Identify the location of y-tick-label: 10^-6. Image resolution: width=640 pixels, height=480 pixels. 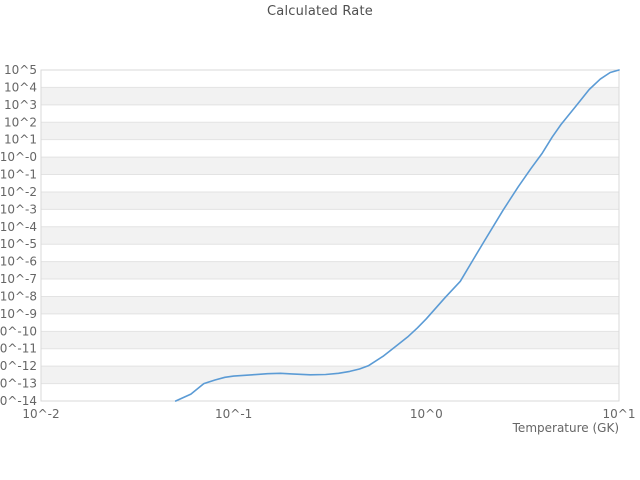
(18, 262).